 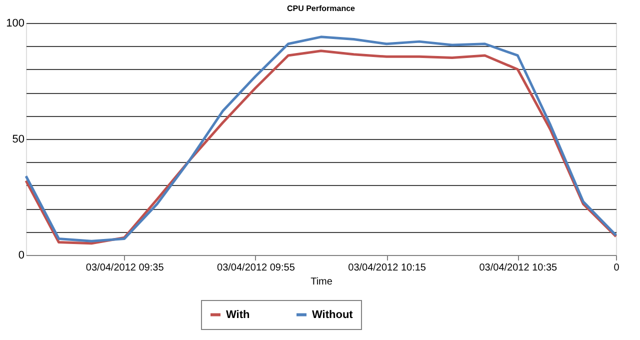 I want to click on y-tick-label: 100, so click(x=15, y=24).